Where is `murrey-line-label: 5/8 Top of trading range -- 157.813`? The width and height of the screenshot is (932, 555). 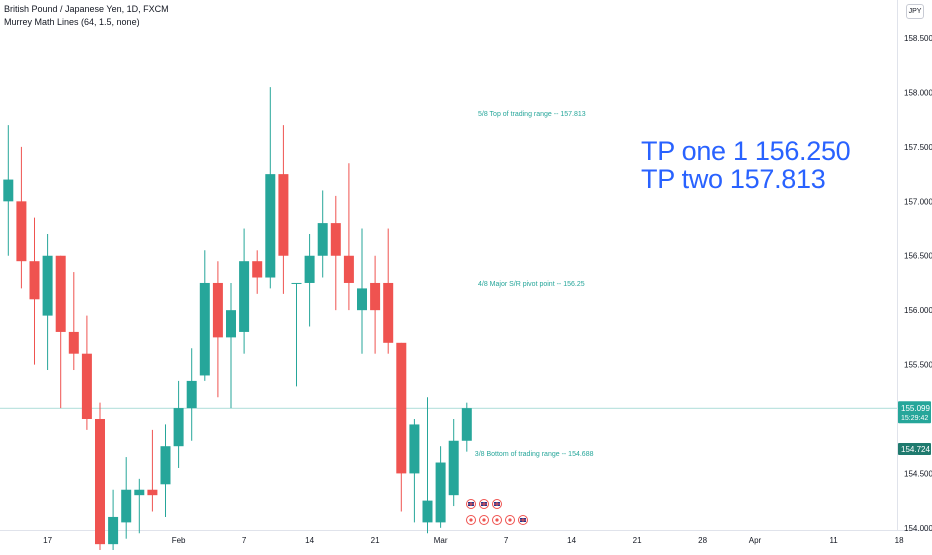
murrey-line-label: 5/8 Top of trading range -- 157.813 is located at coordinates (532, 114).